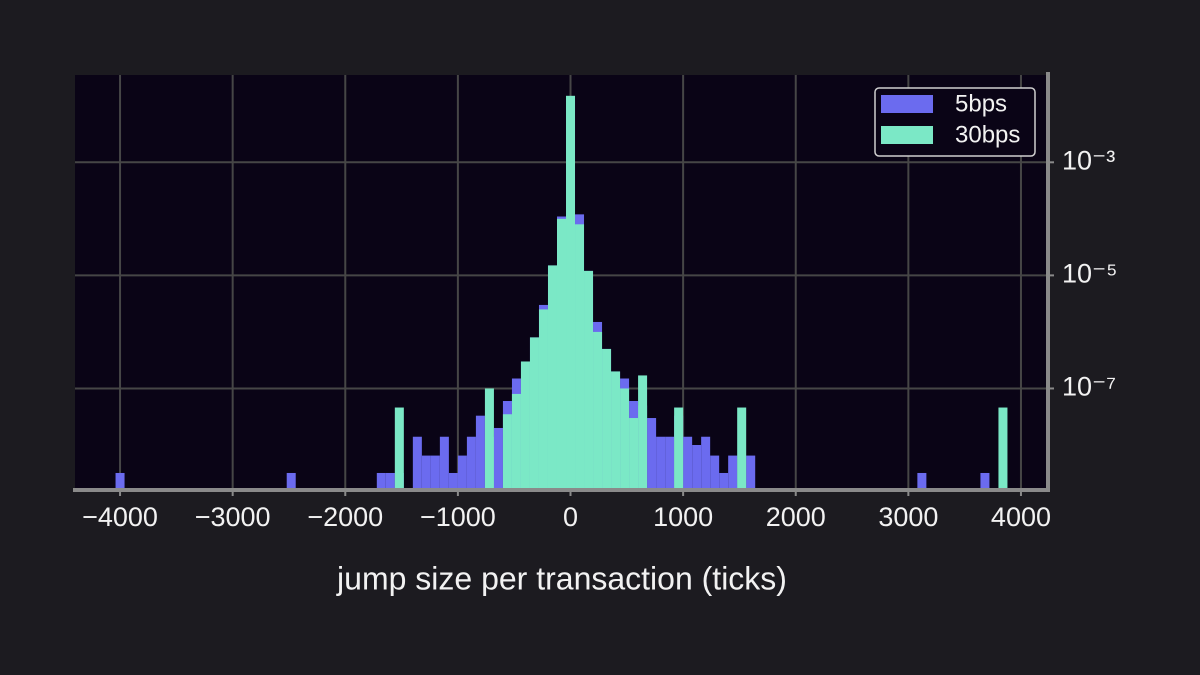 Image resolution: width=1200 pixels, height=675 pixels. What do you see at coordinates (1089, 387) in the screenshot?
I see `y-tick-label: 10⁻⁷` at bounding box center [1089, 387].